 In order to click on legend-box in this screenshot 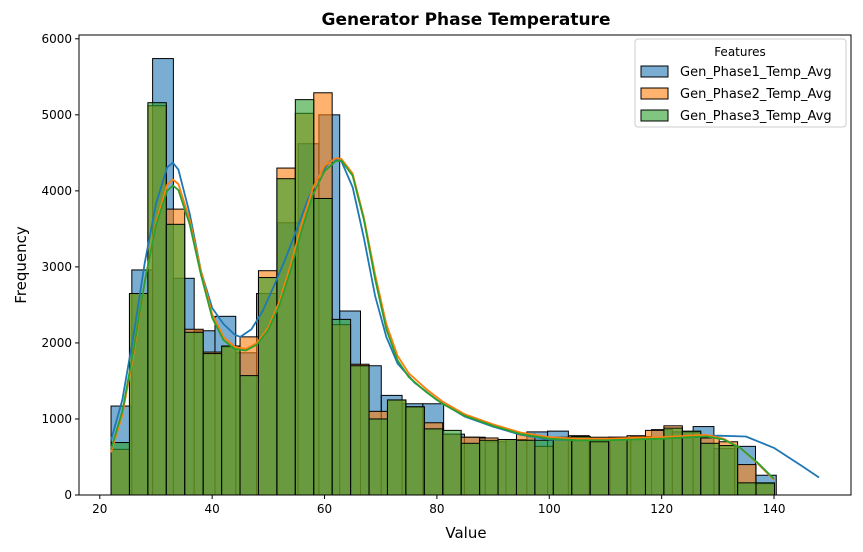, I will do `click(740, 83)`.